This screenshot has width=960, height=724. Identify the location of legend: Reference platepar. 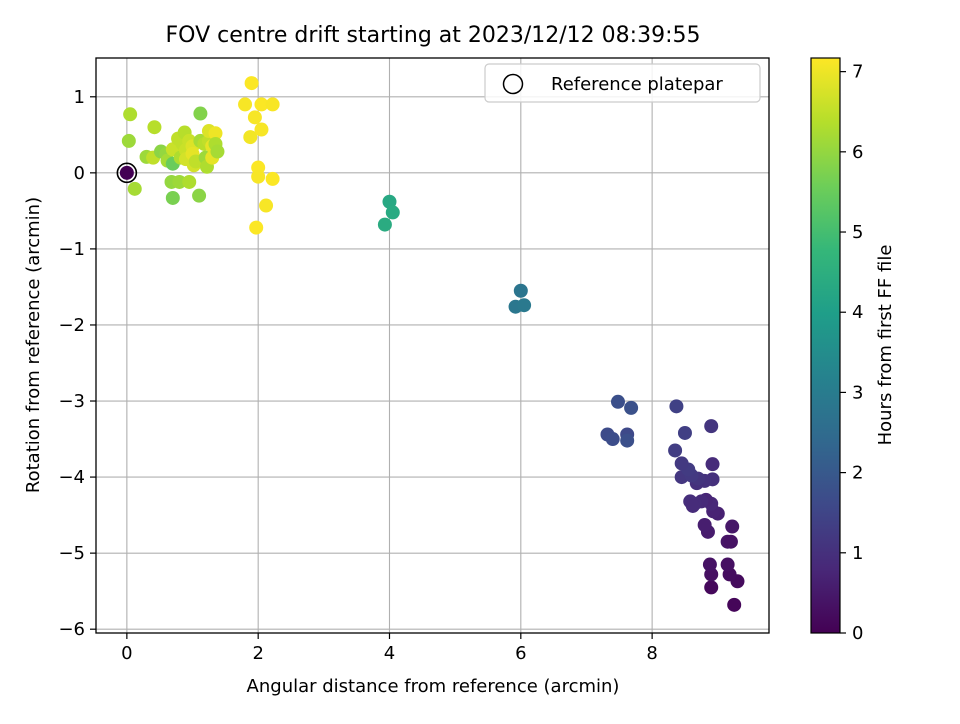
(622, 83).